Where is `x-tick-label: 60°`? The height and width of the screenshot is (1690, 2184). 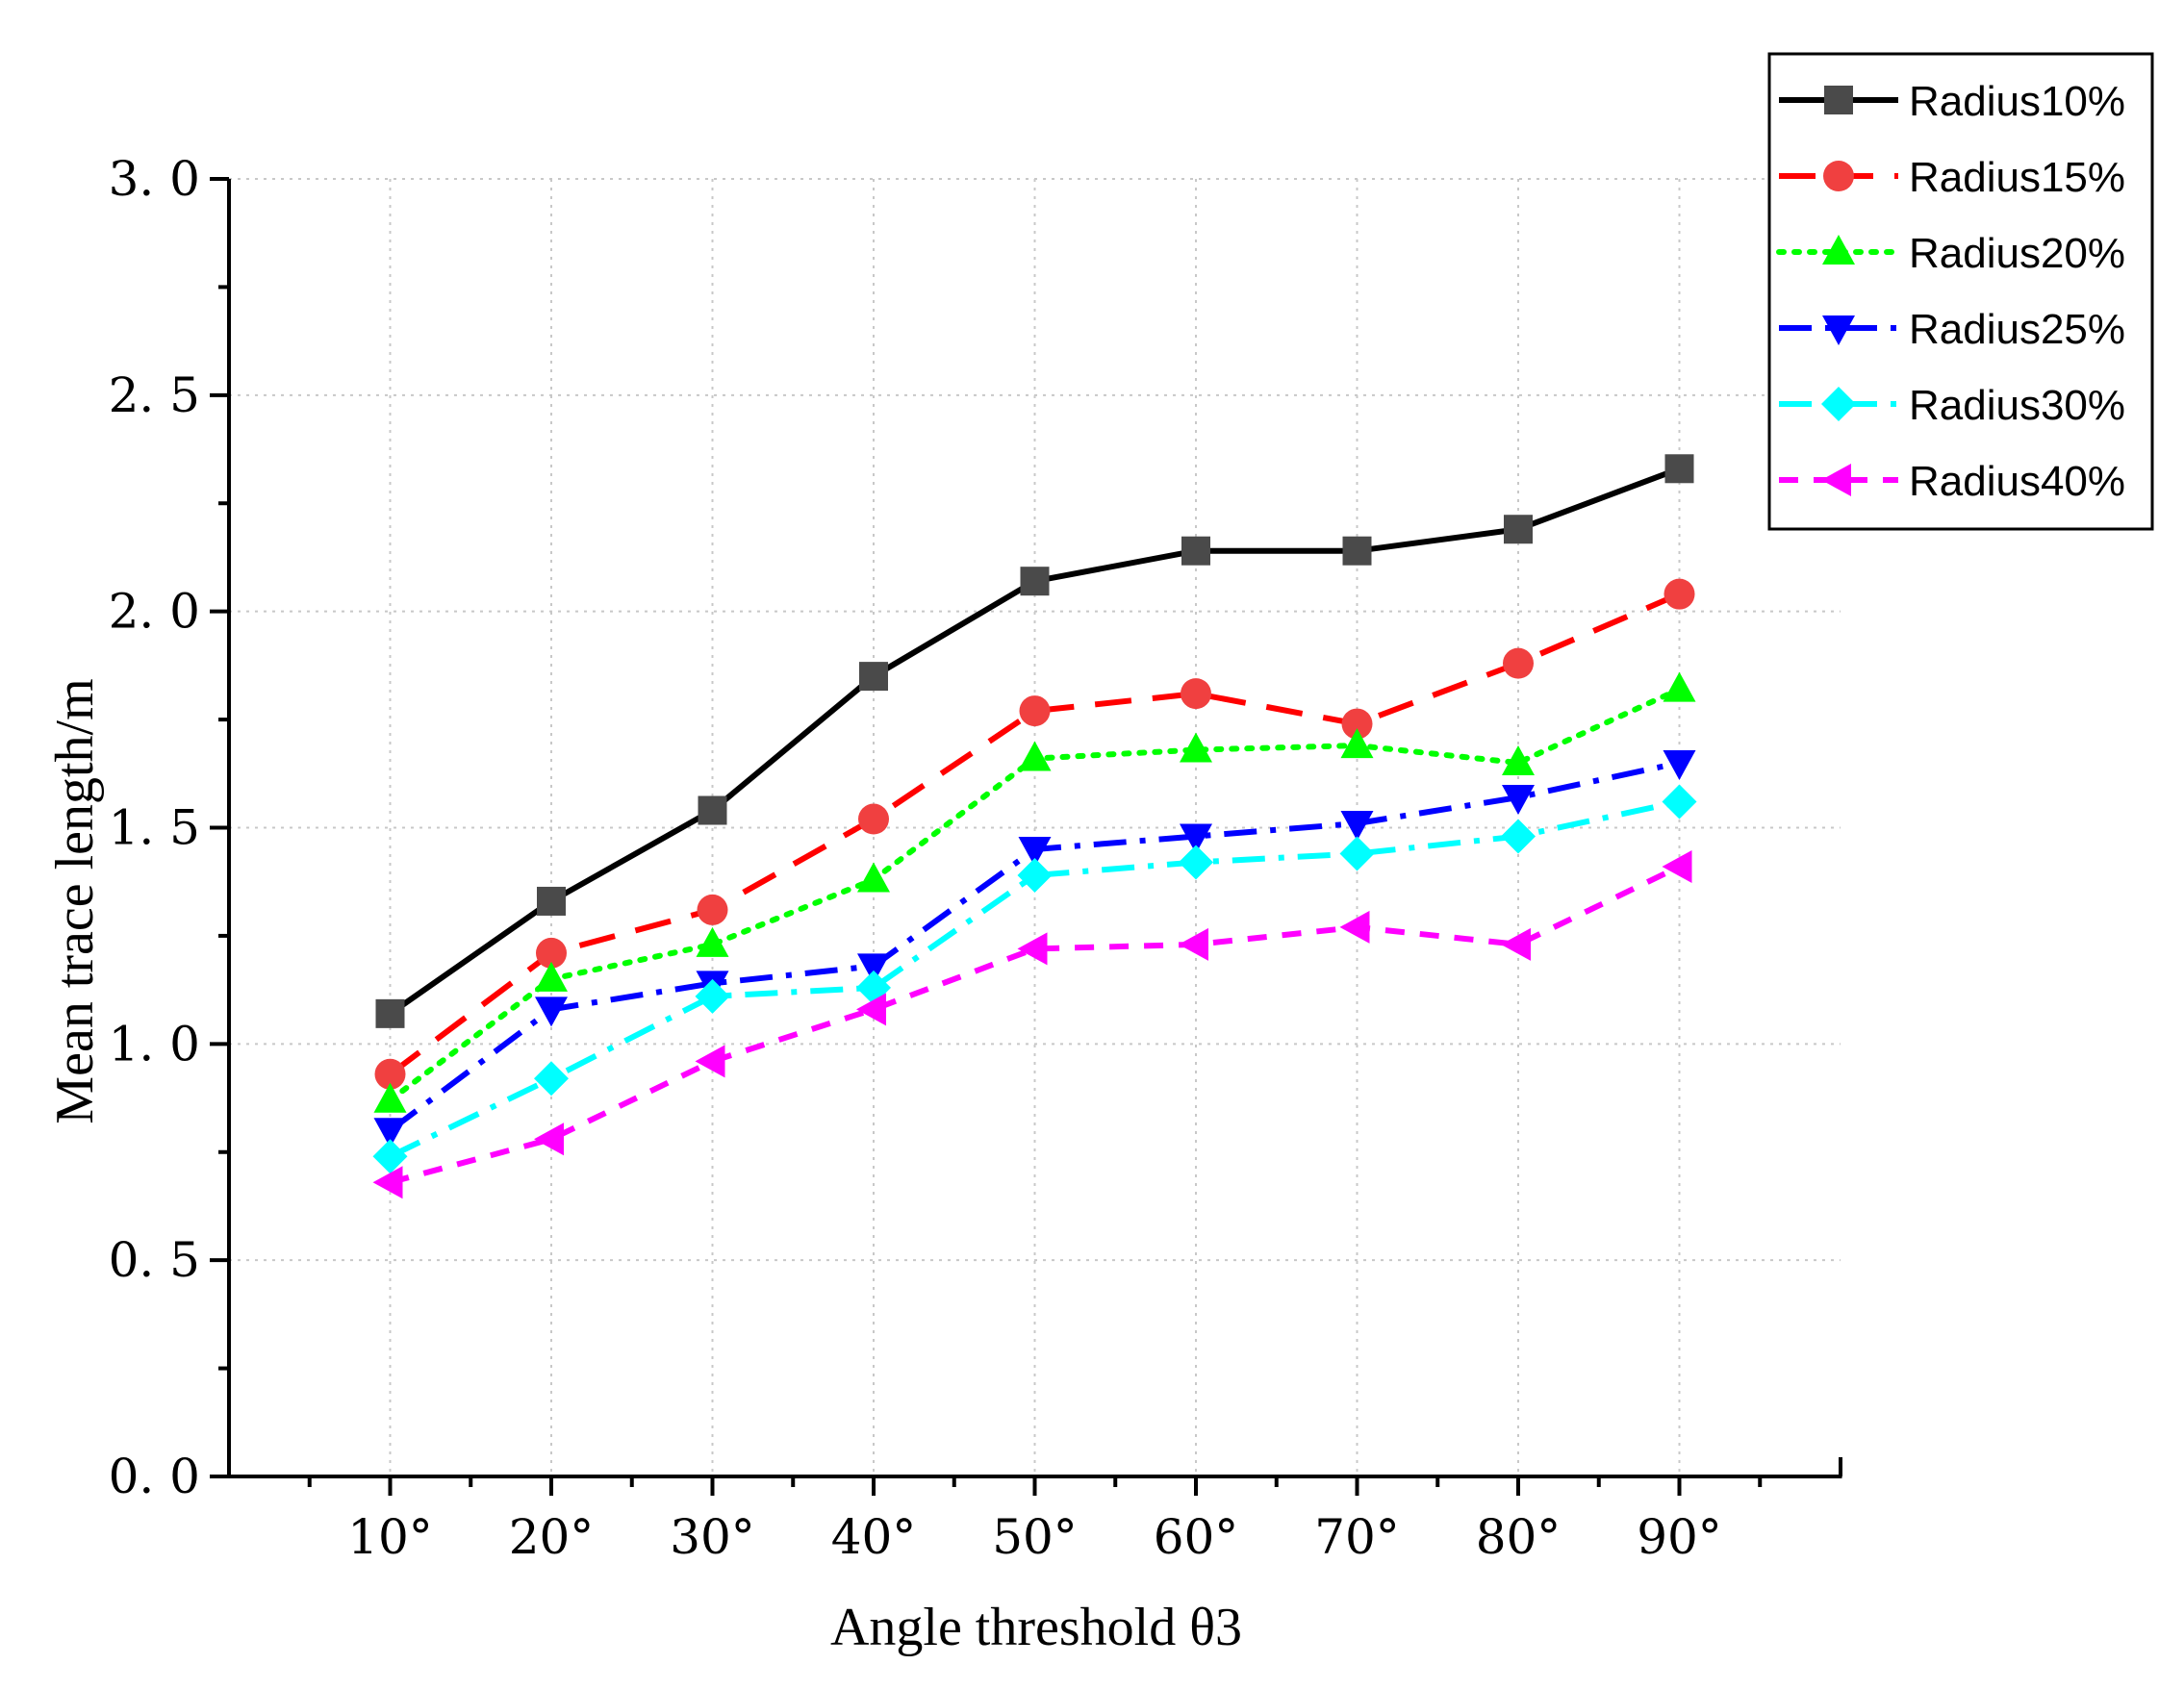 x-tick-label: 60° is located at coordinates (1197, 1537).